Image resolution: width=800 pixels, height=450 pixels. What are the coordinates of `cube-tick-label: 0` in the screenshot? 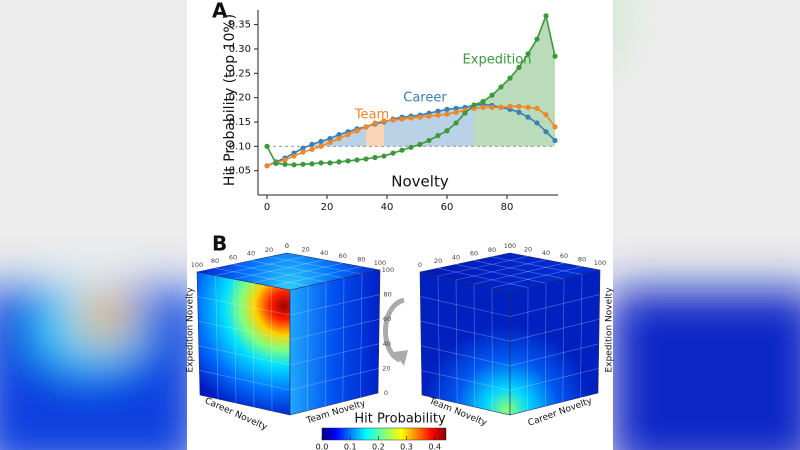 It's located at (386, 393).